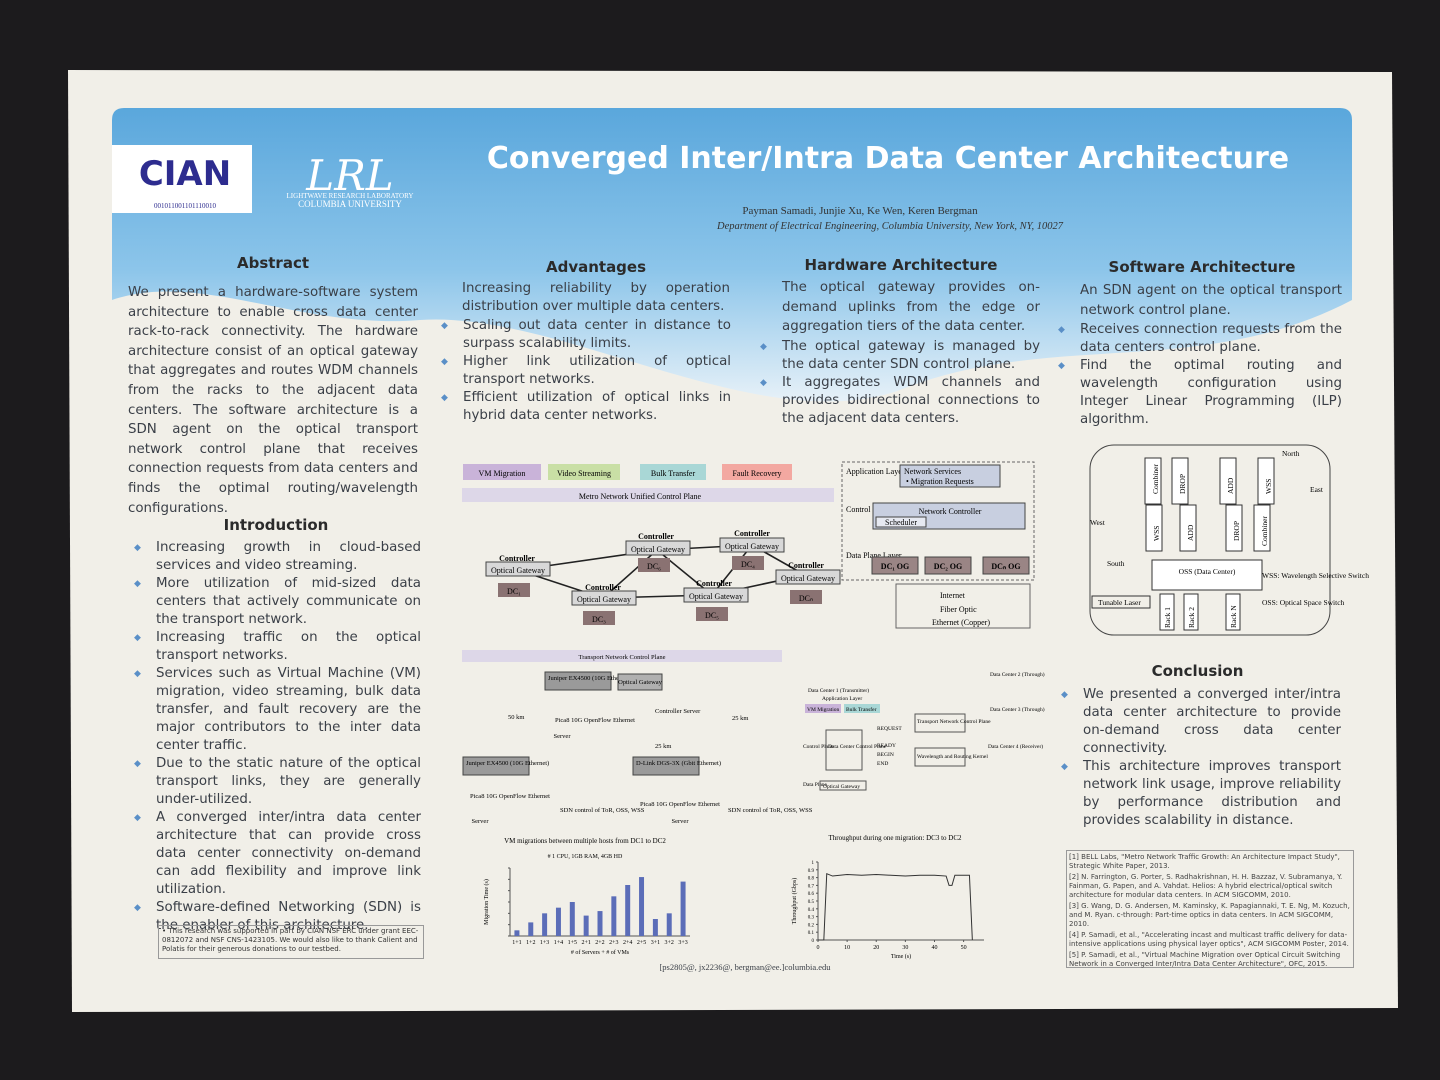 This screenshot has height=1080, width=1440. What do you see at coordinates (655, 943) in the screenshot?
I see `x-tick-label: 3+1` at bounding box center [655, 943].